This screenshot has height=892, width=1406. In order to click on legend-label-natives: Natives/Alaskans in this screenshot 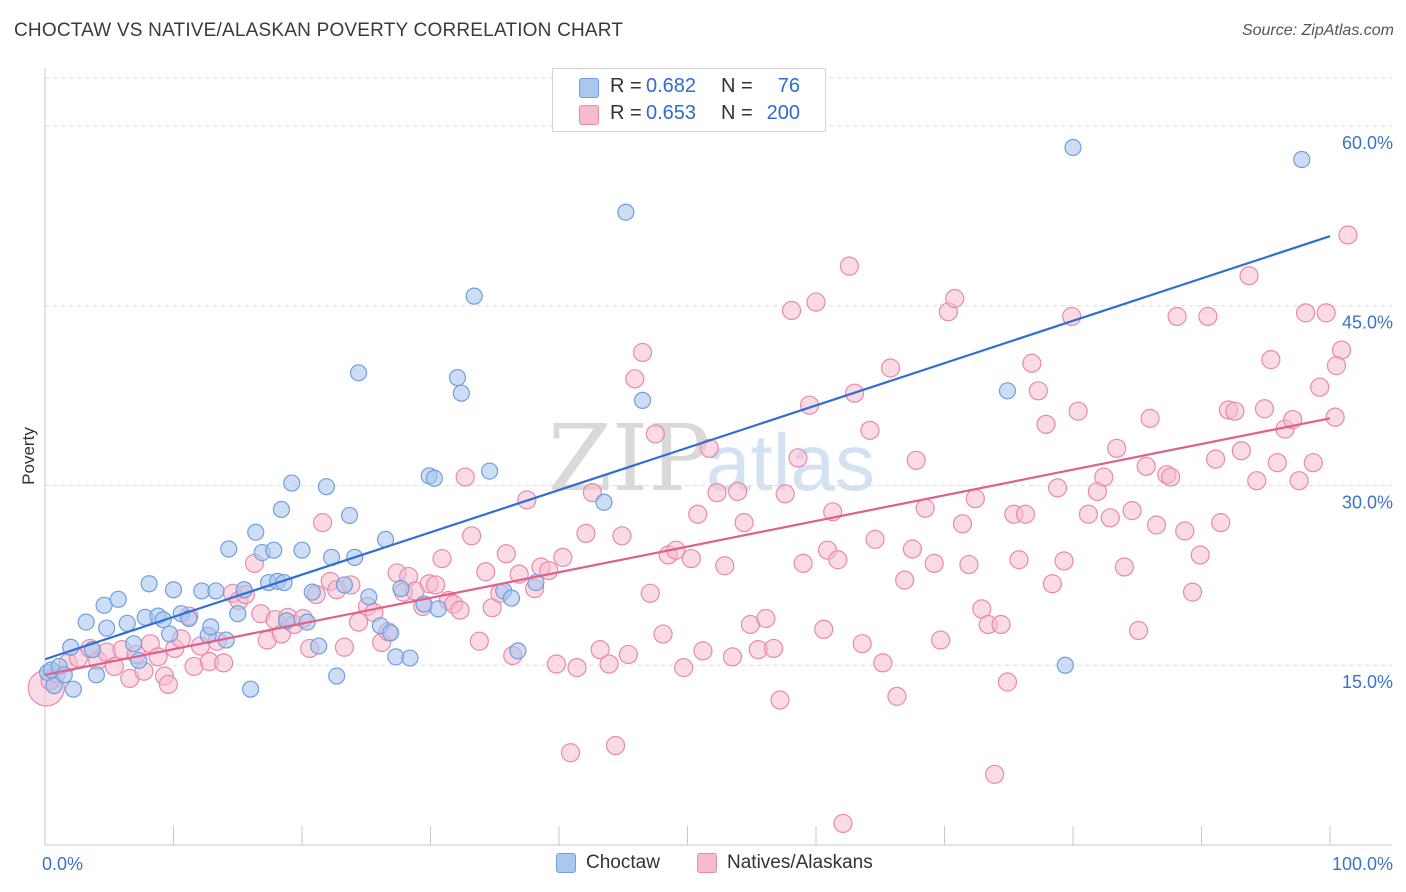, I will do `click(800, 862)`.